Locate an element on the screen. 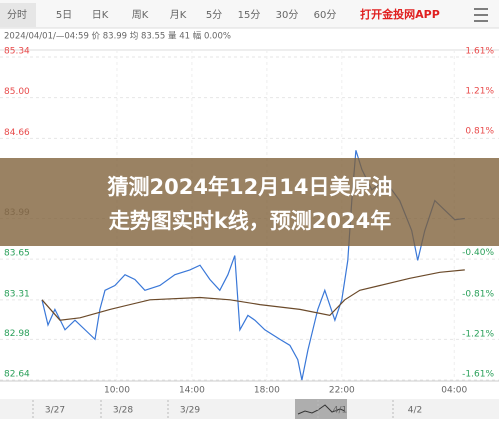 The width and height of the screenshot is (499, 423). tab: 日K is located at coordinates (100, 15).